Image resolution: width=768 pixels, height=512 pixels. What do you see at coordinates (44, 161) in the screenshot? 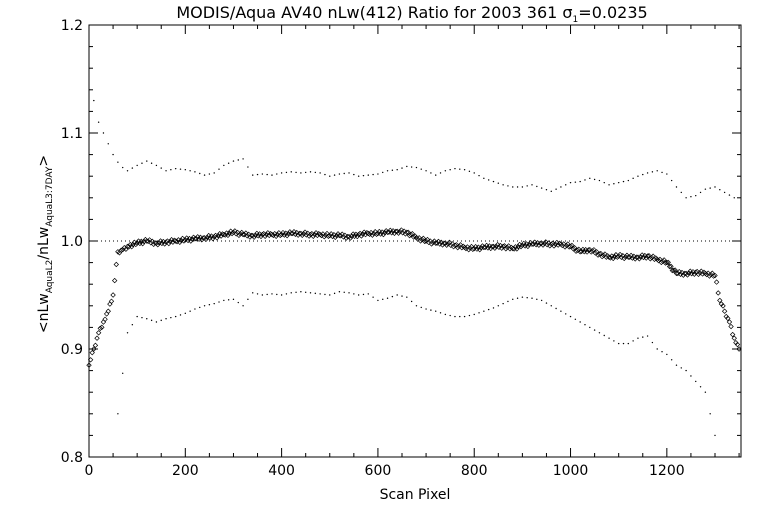
I see `y-axis-label-close: >` at bounding box center [44, 161].